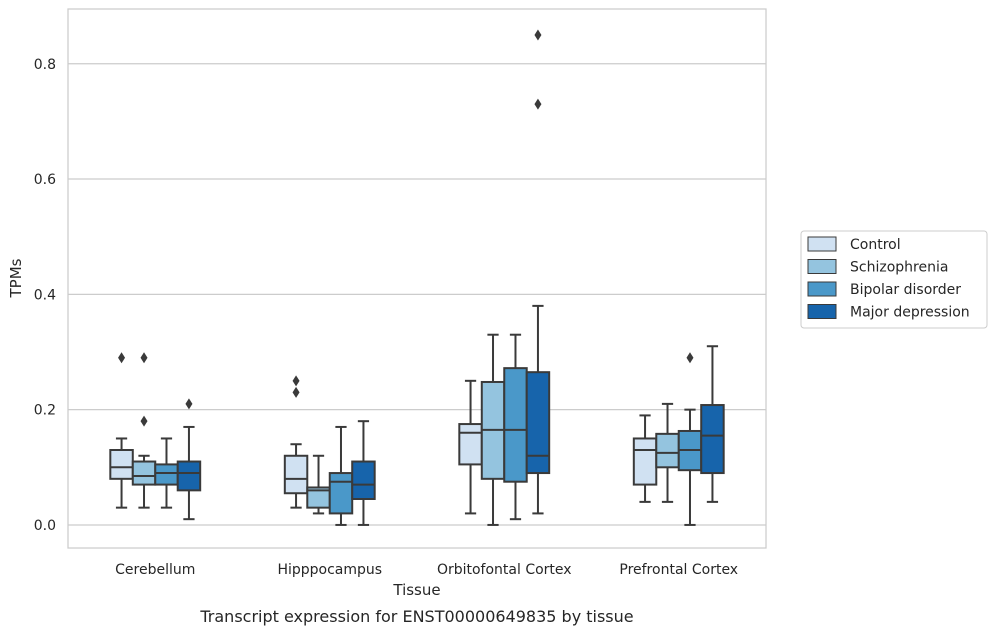  I want to click on y-tick-labels: 0.0 0.2 0.4 0.6 0.8, so click(45, 295).